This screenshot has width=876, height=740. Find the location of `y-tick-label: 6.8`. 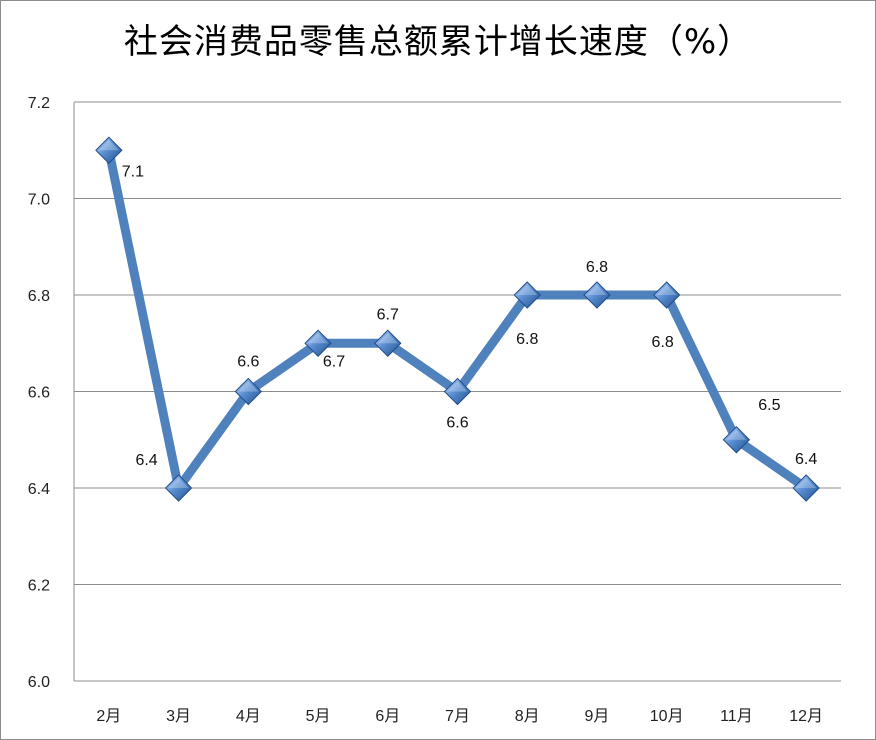

y-tick-label: 6.8 is located at coordinates (39, 296).